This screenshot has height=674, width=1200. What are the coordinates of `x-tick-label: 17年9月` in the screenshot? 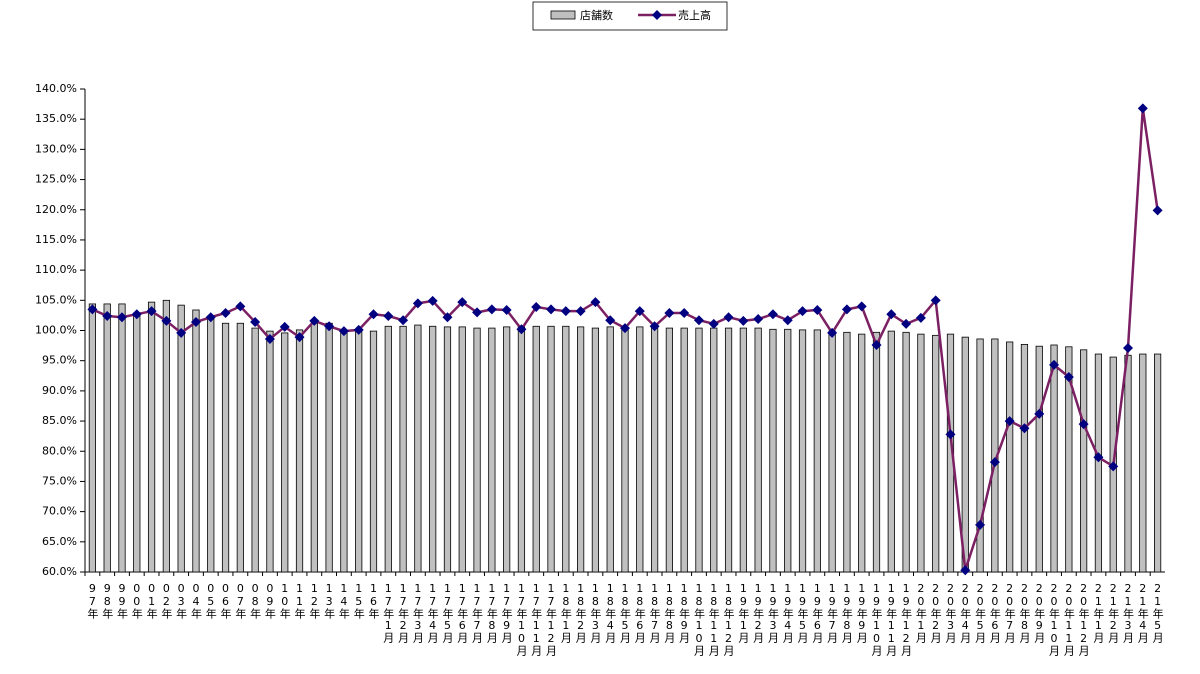 It's located at (506, 612).